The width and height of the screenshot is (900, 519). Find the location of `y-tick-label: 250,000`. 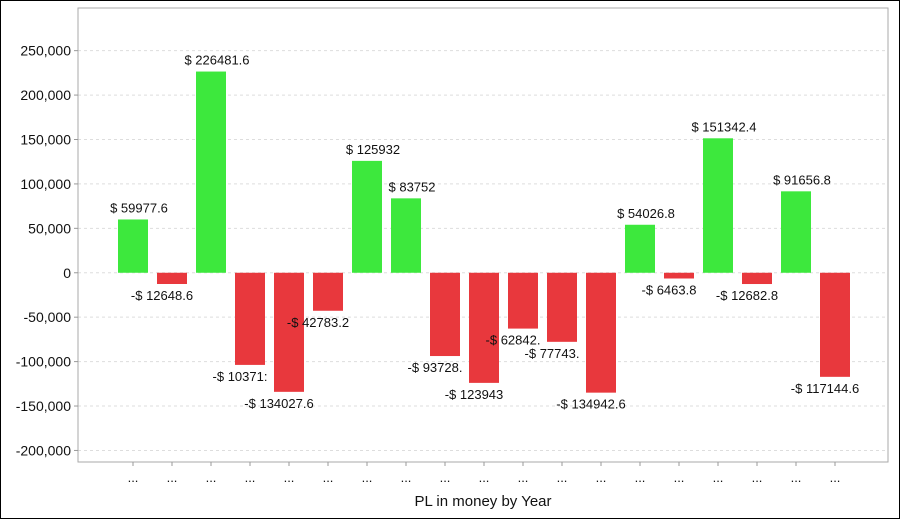

y-tick-label: 250,000 is located at coordinates (45, 51).